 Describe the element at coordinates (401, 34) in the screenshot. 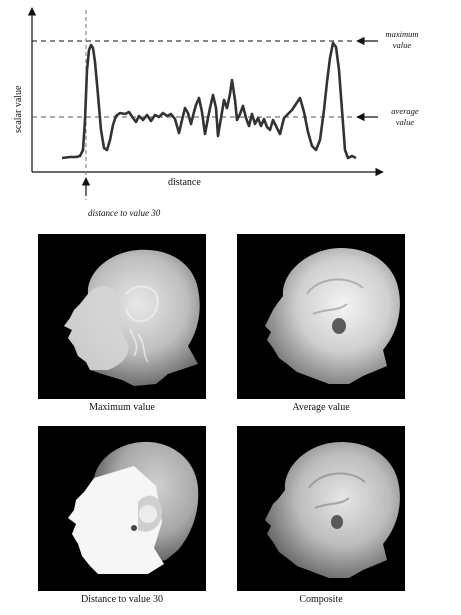

I see `maximum-label-line1: maximum` at that location.